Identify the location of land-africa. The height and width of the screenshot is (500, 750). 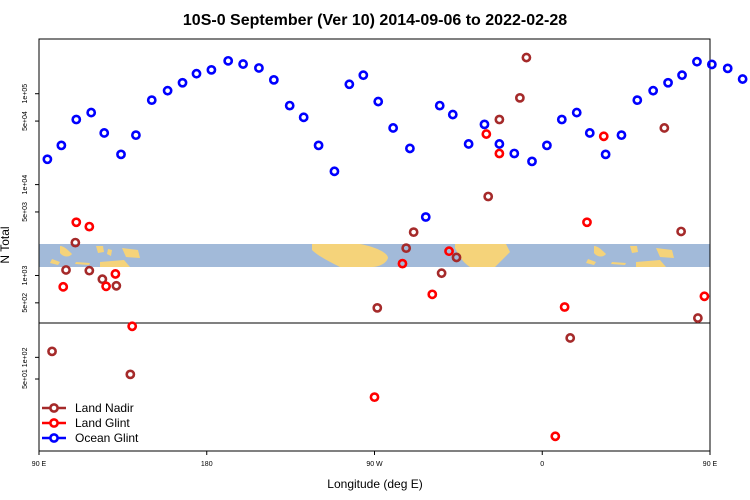
(482, 255).